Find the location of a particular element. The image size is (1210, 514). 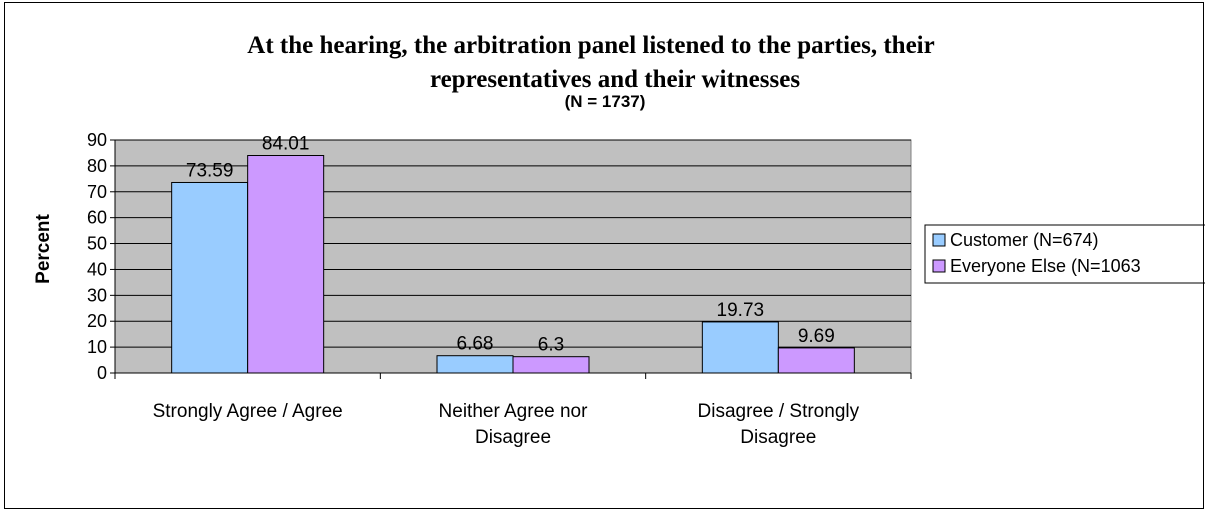

data-label: 6.3 is located at coordinates (551, 345).